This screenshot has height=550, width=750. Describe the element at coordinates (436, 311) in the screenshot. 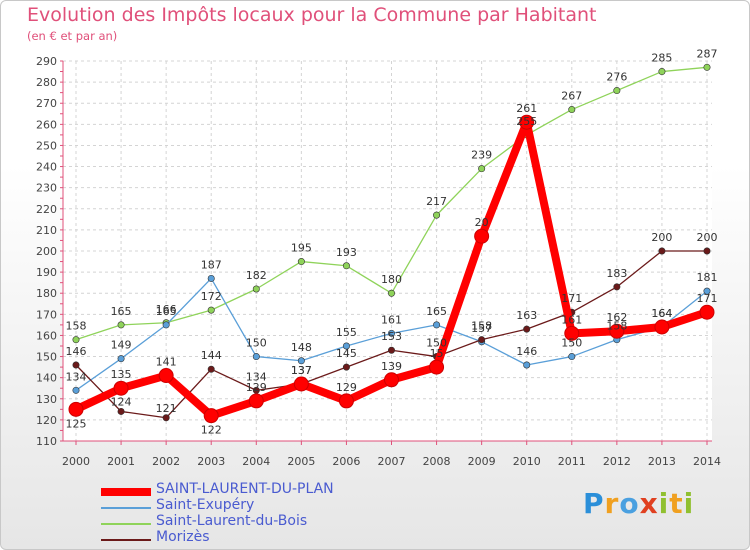

I see `data-label: 165` at that location.